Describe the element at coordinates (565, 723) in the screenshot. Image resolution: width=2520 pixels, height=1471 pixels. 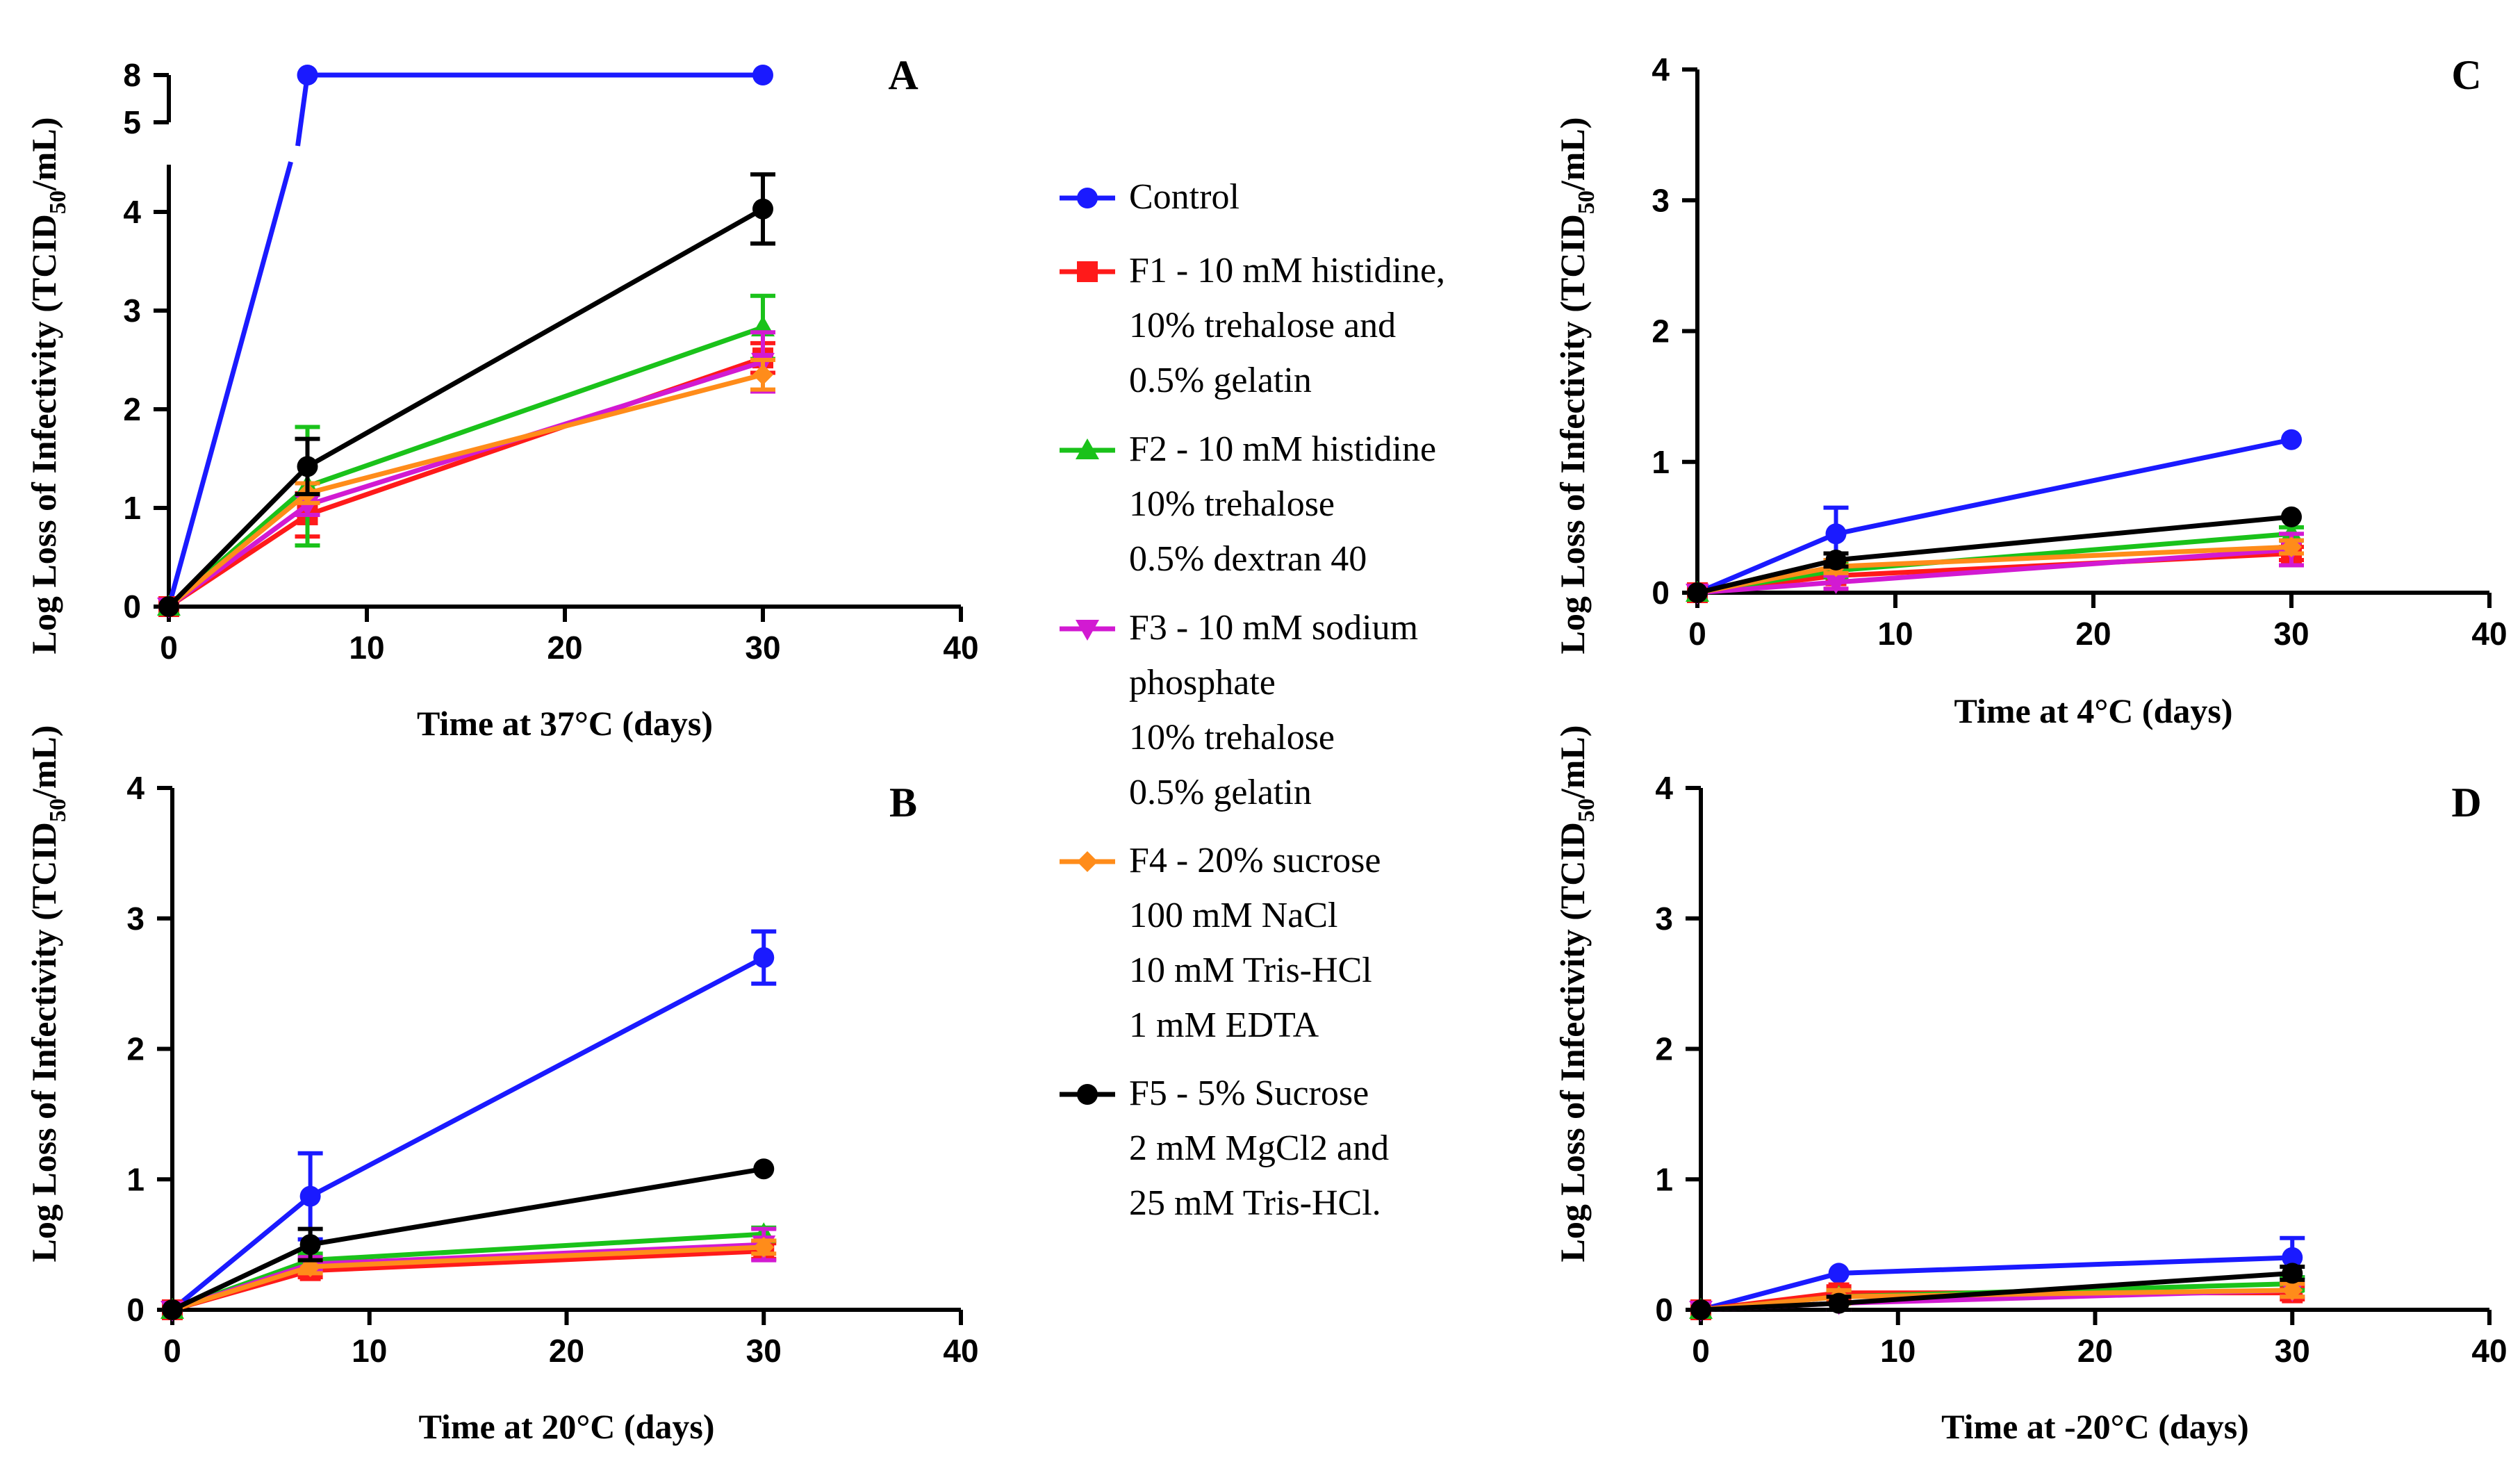
I see `x-axis-title: Time at 37°C (days)` at that location.